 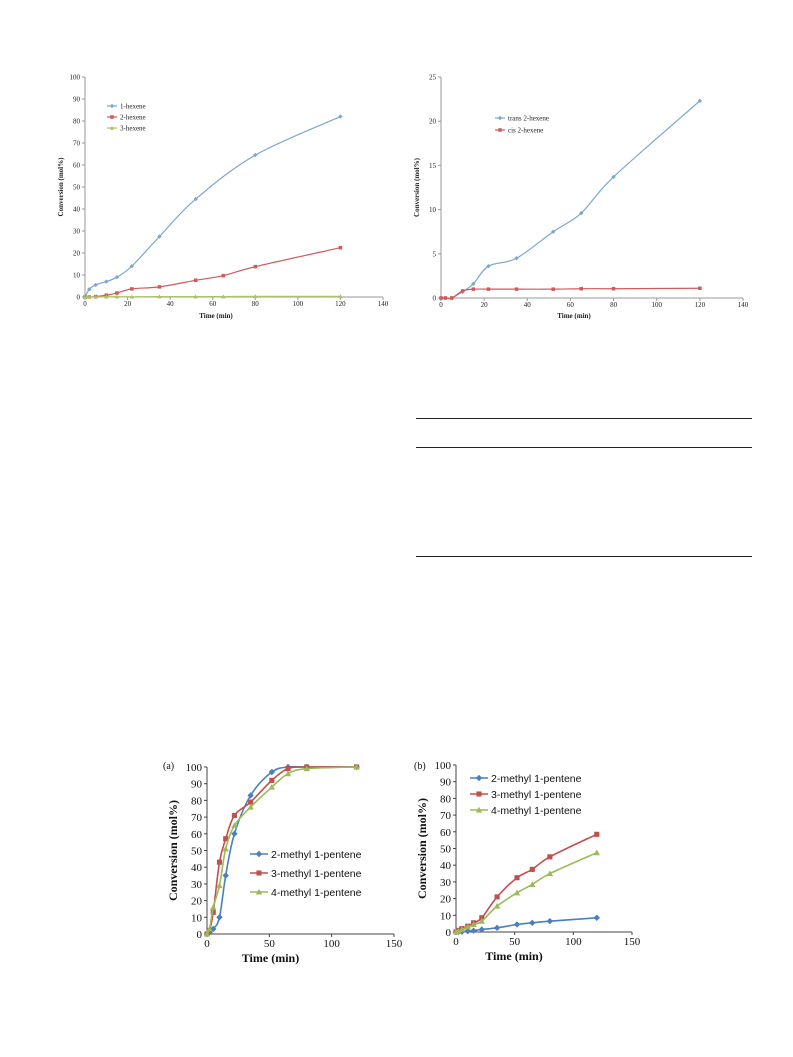 I want to click on y-tick-label: 100, so click(x=194, y=768).